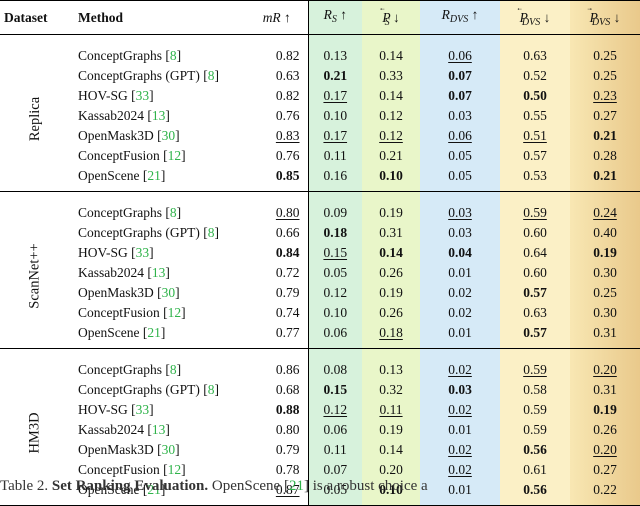  I want to click on cell-pd2: 0.31, so click(605, 390).